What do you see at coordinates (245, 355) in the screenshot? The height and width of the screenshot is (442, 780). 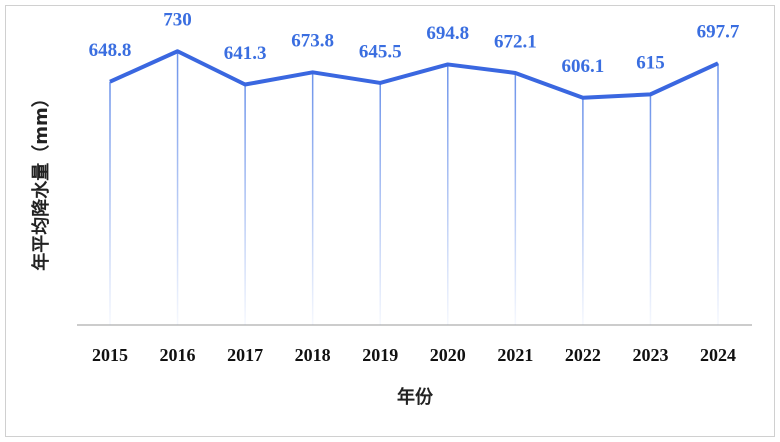 I see `x-tick-label: 2017` at bounding box center [245, 355].